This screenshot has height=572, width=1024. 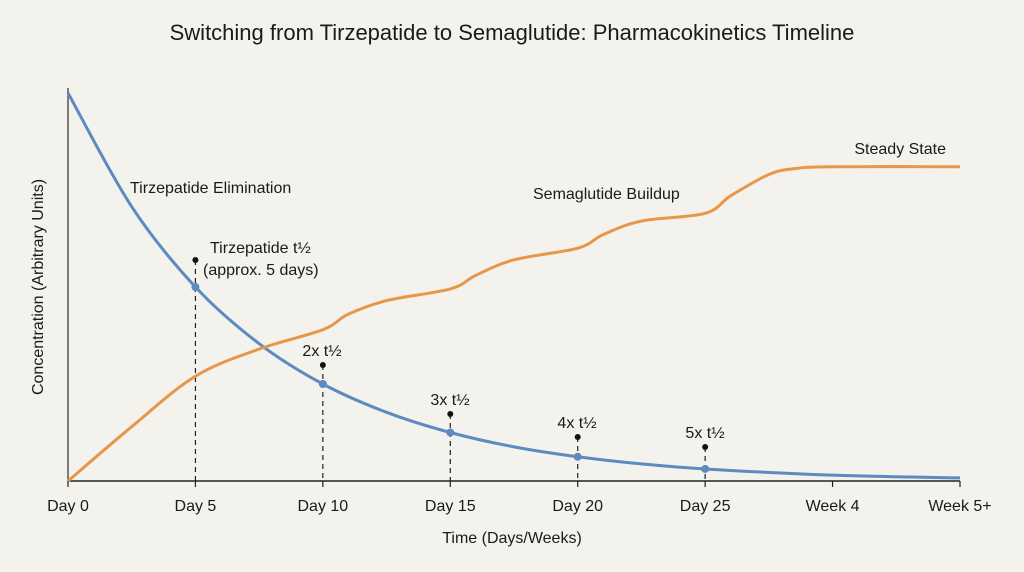 What do you see at coordinates (210, 188) in the screenshot?
I see `series-annotation: Tirzepatide Elimination` at bounding box center [210, 188].